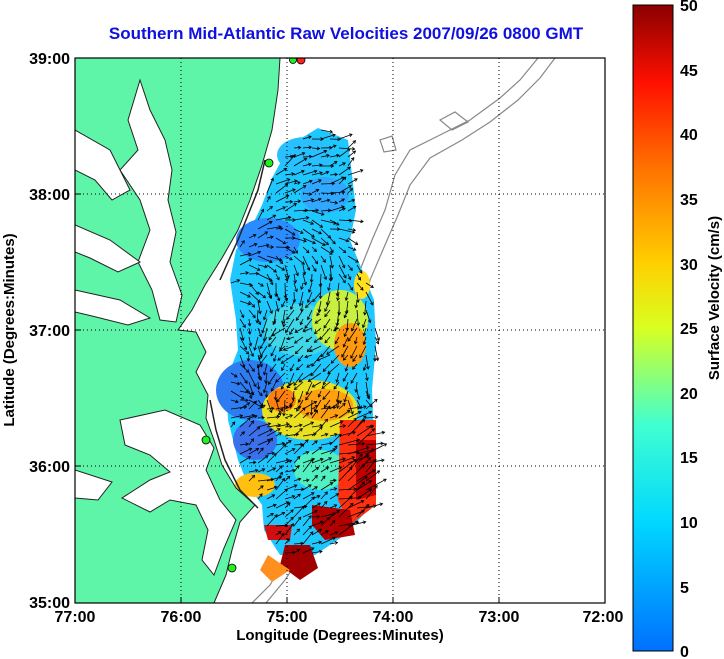  Describe the element at coordinates (393, 617) in the screenshot. I see `x-tick-label: 74:00` at that location.